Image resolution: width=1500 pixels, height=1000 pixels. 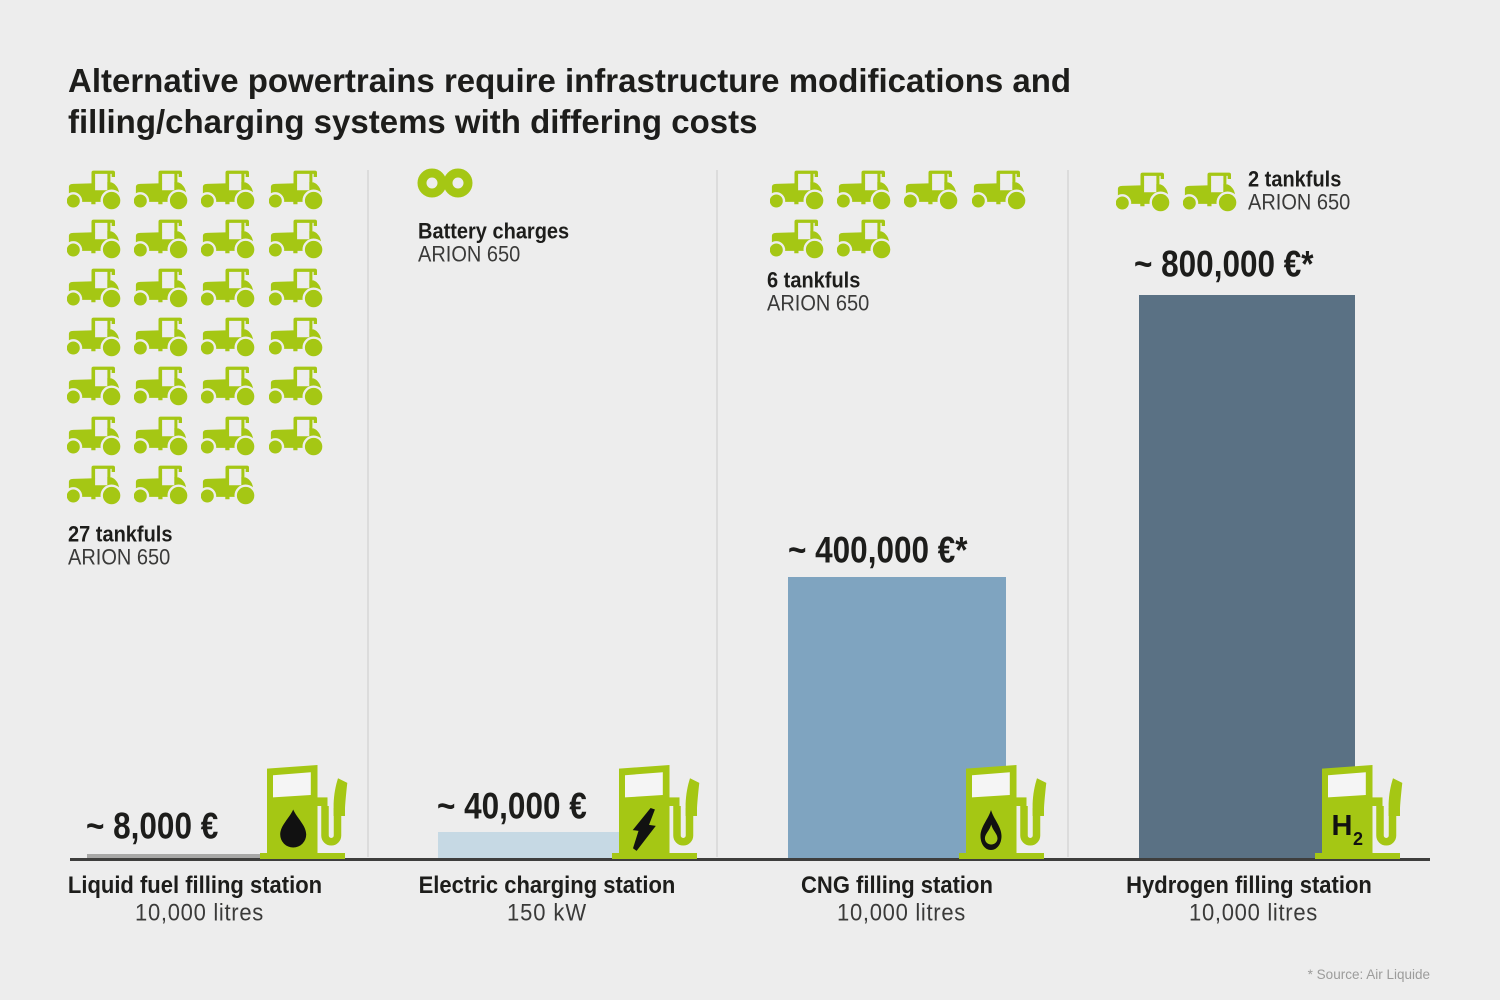 I want to click on svg-text: 2, so click(x=1358, y=839).